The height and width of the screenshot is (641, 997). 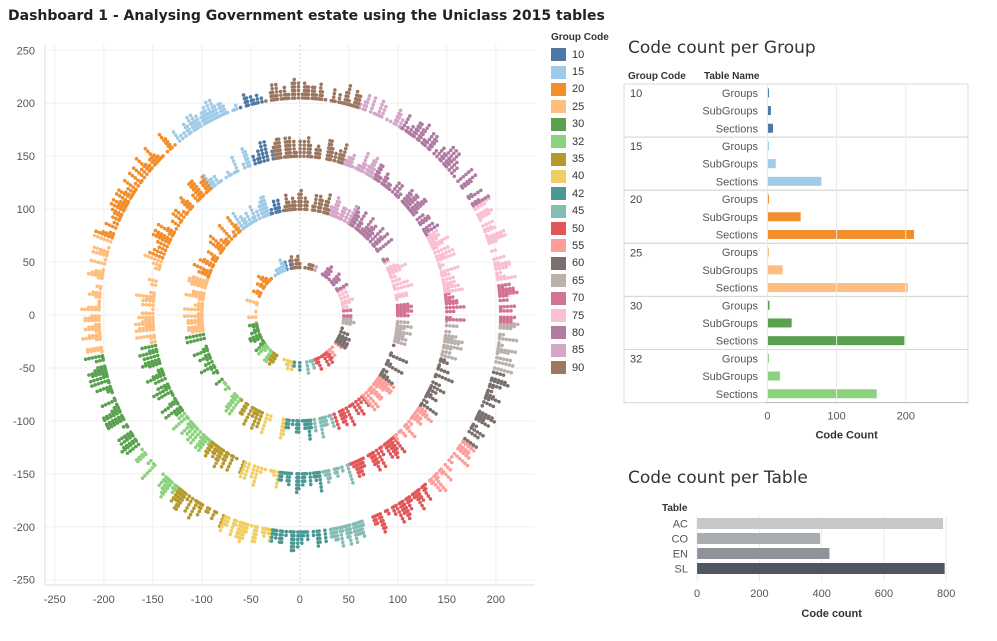 What do you see at coordinates (578, 245) in the screenshot?
I see `legend-item-55: 55` at bounding box center [578, 245].